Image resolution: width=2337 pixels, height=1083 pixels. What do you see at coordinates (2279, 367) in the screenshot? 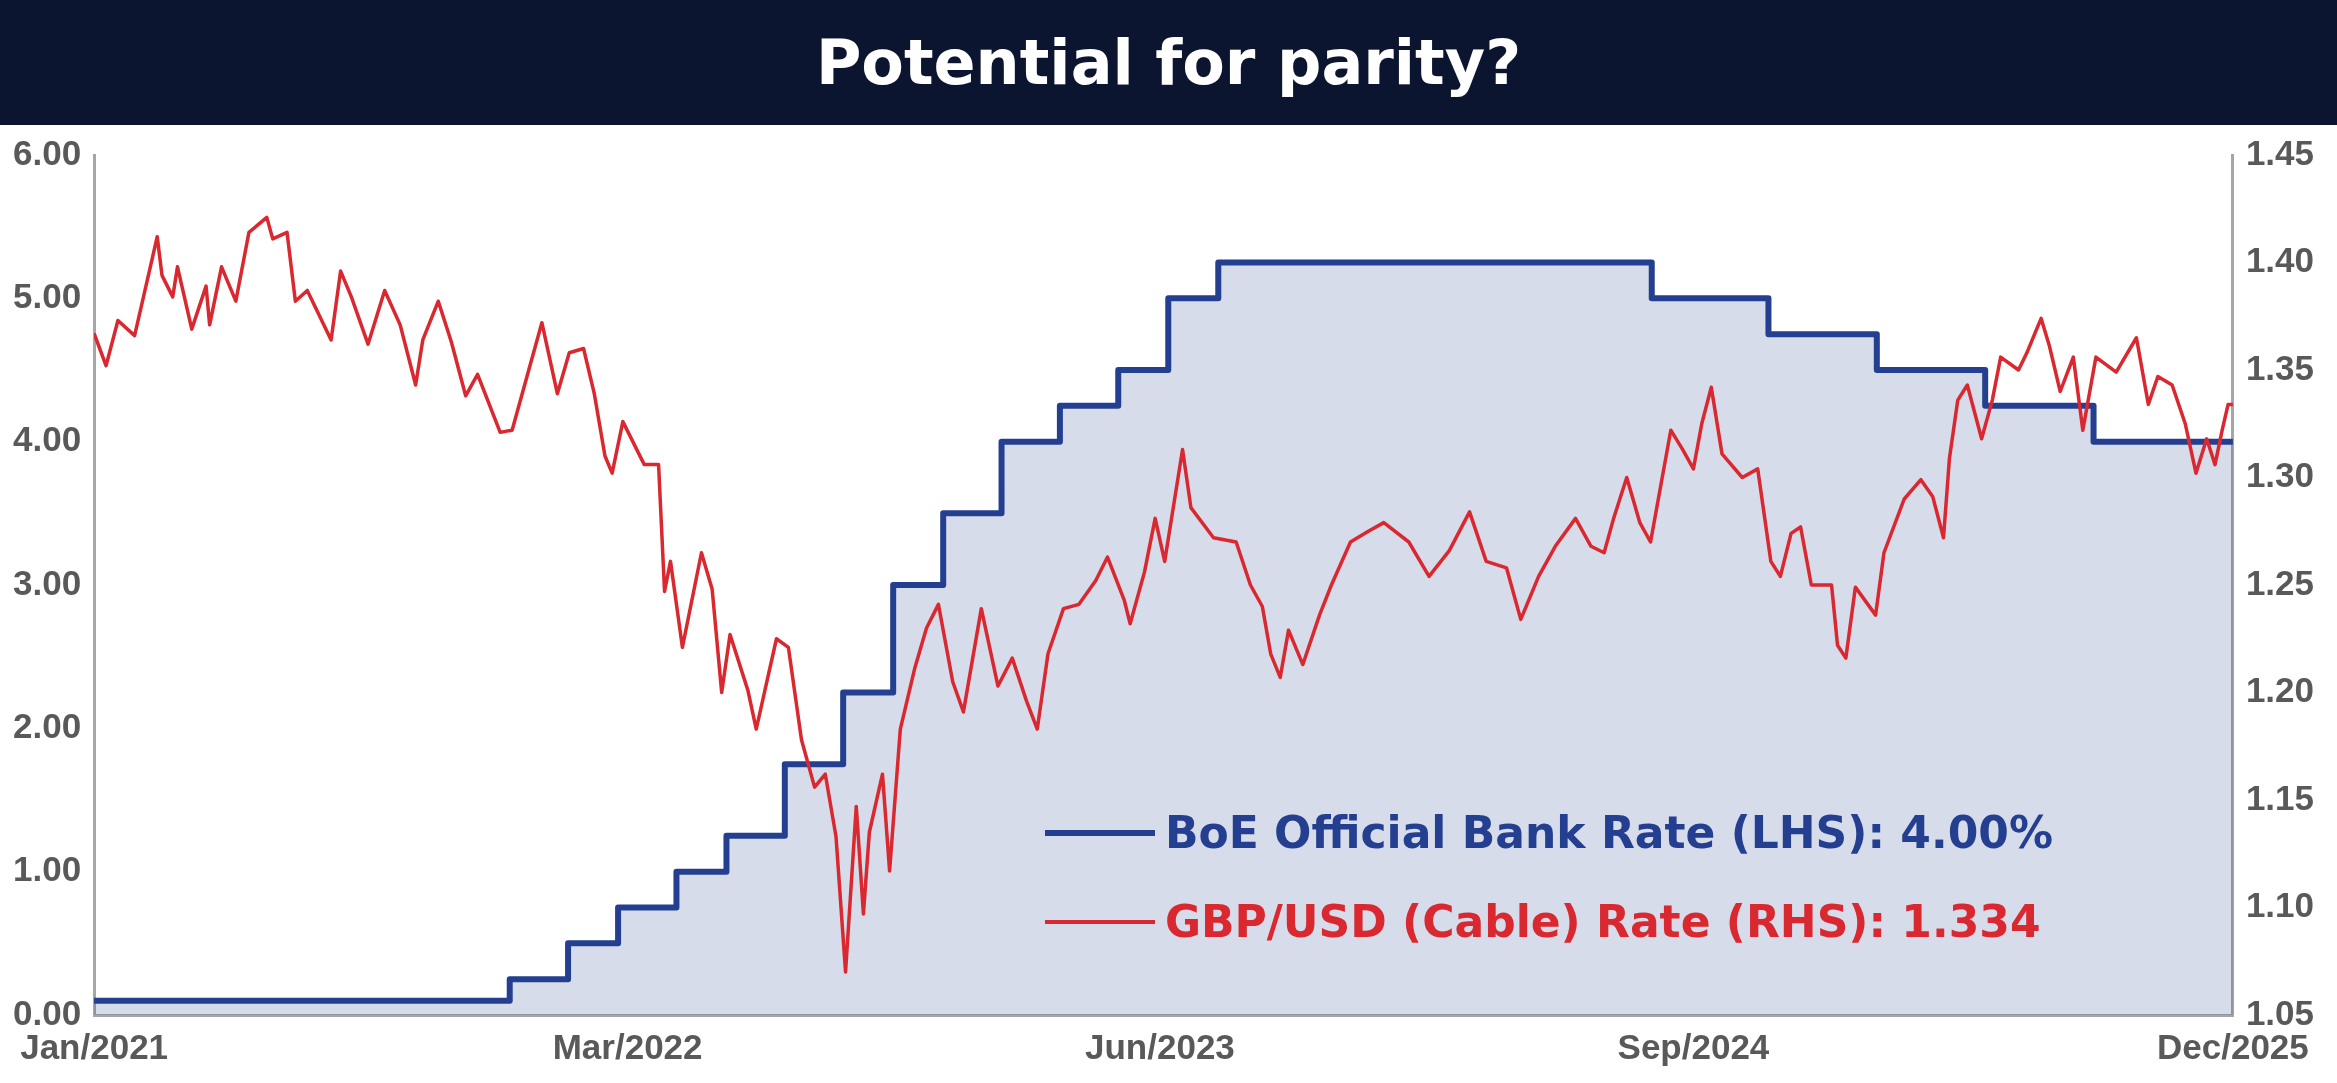
I see `y2-tick-label: 1.35` at bounding box center [2279, 367].